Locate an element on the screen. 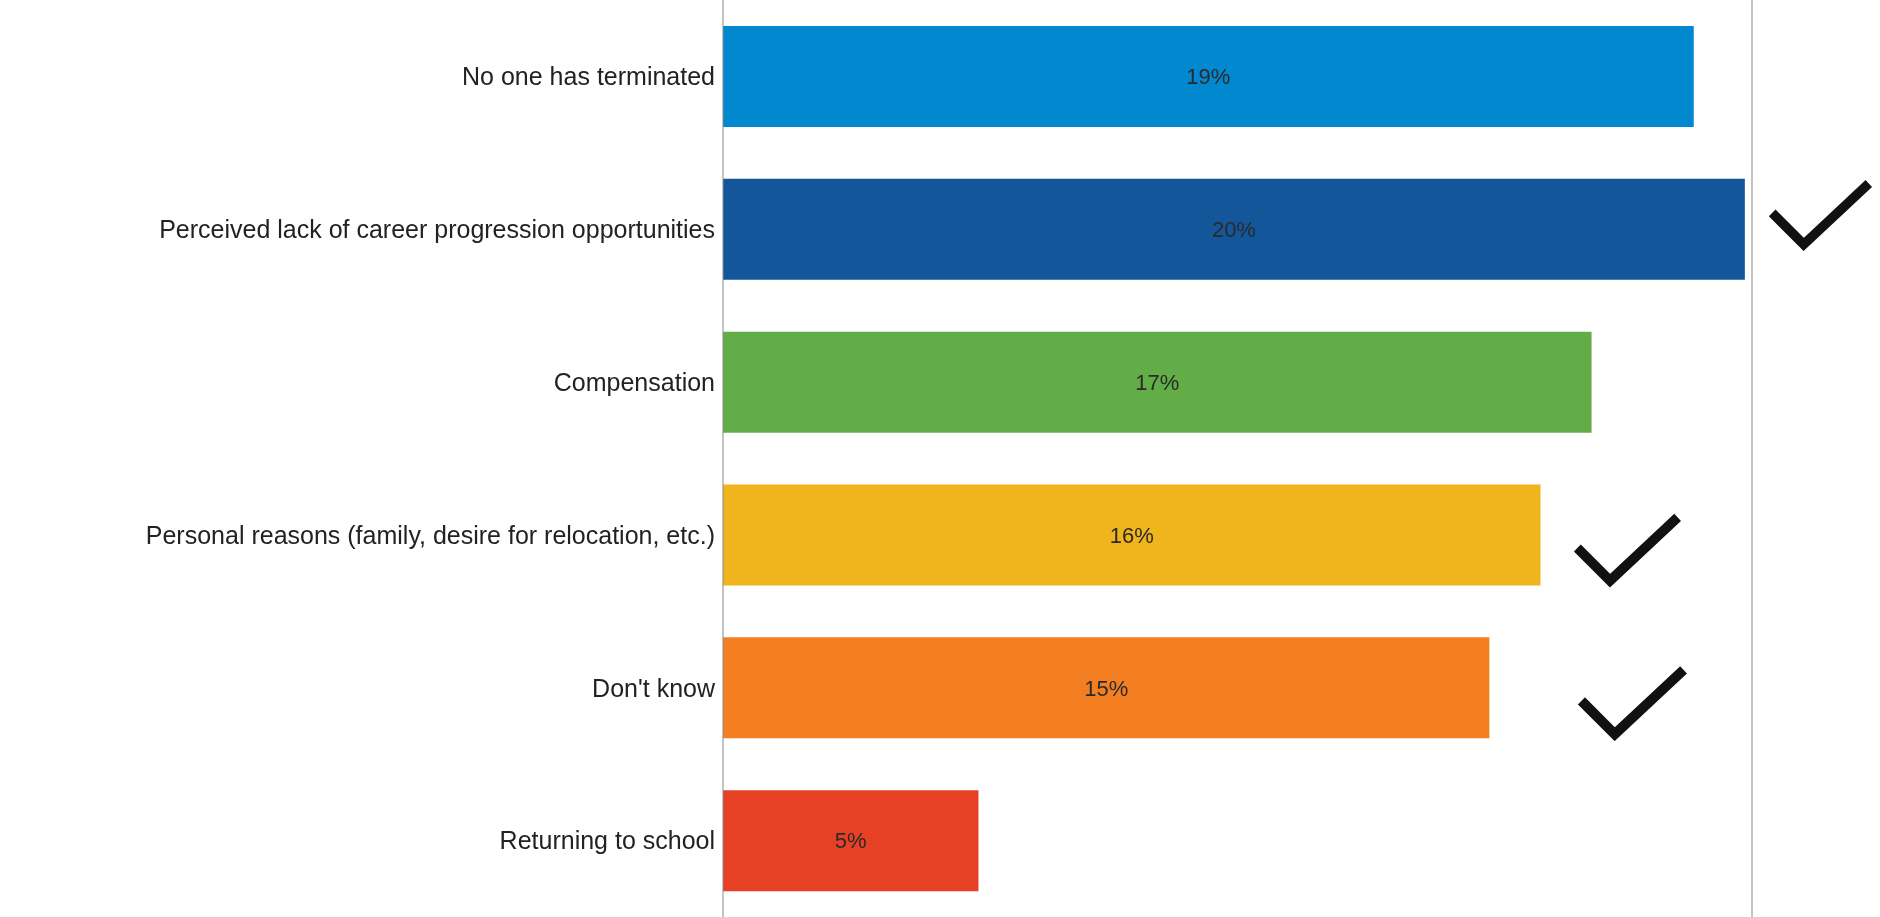  data-label: 19% is located at coordinates (1208, 77).